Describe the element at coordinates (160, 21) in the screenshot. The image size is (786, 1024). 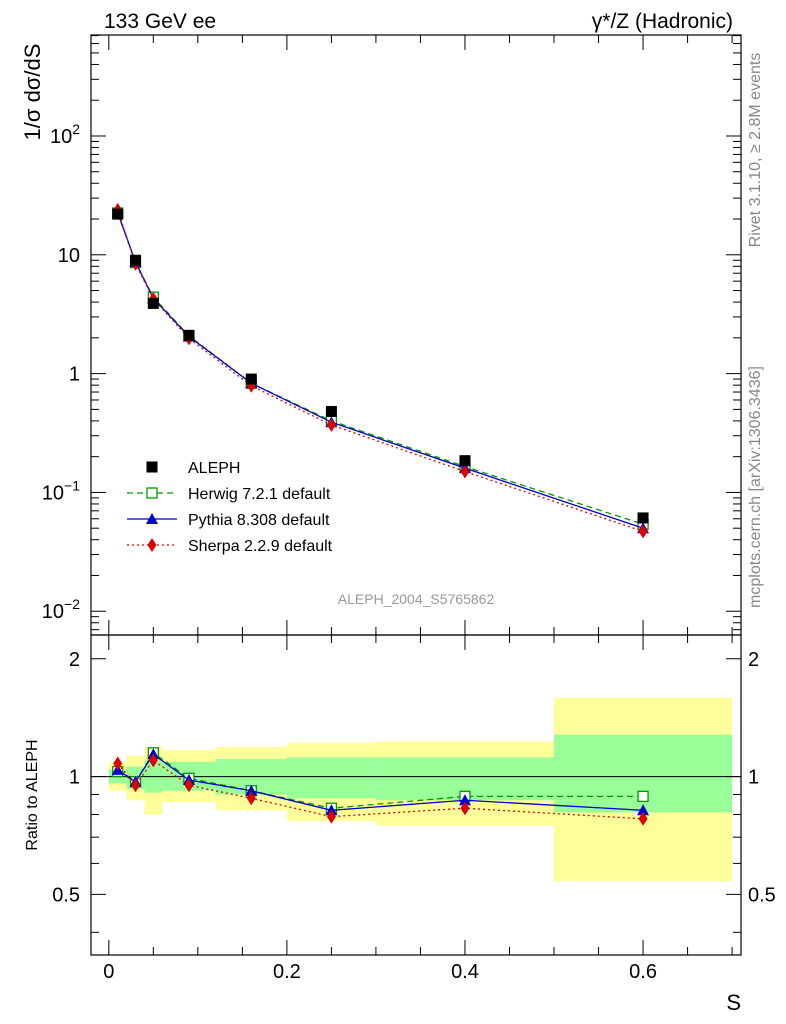
I see `chart-title-left: 133 GeV ee` at that location.